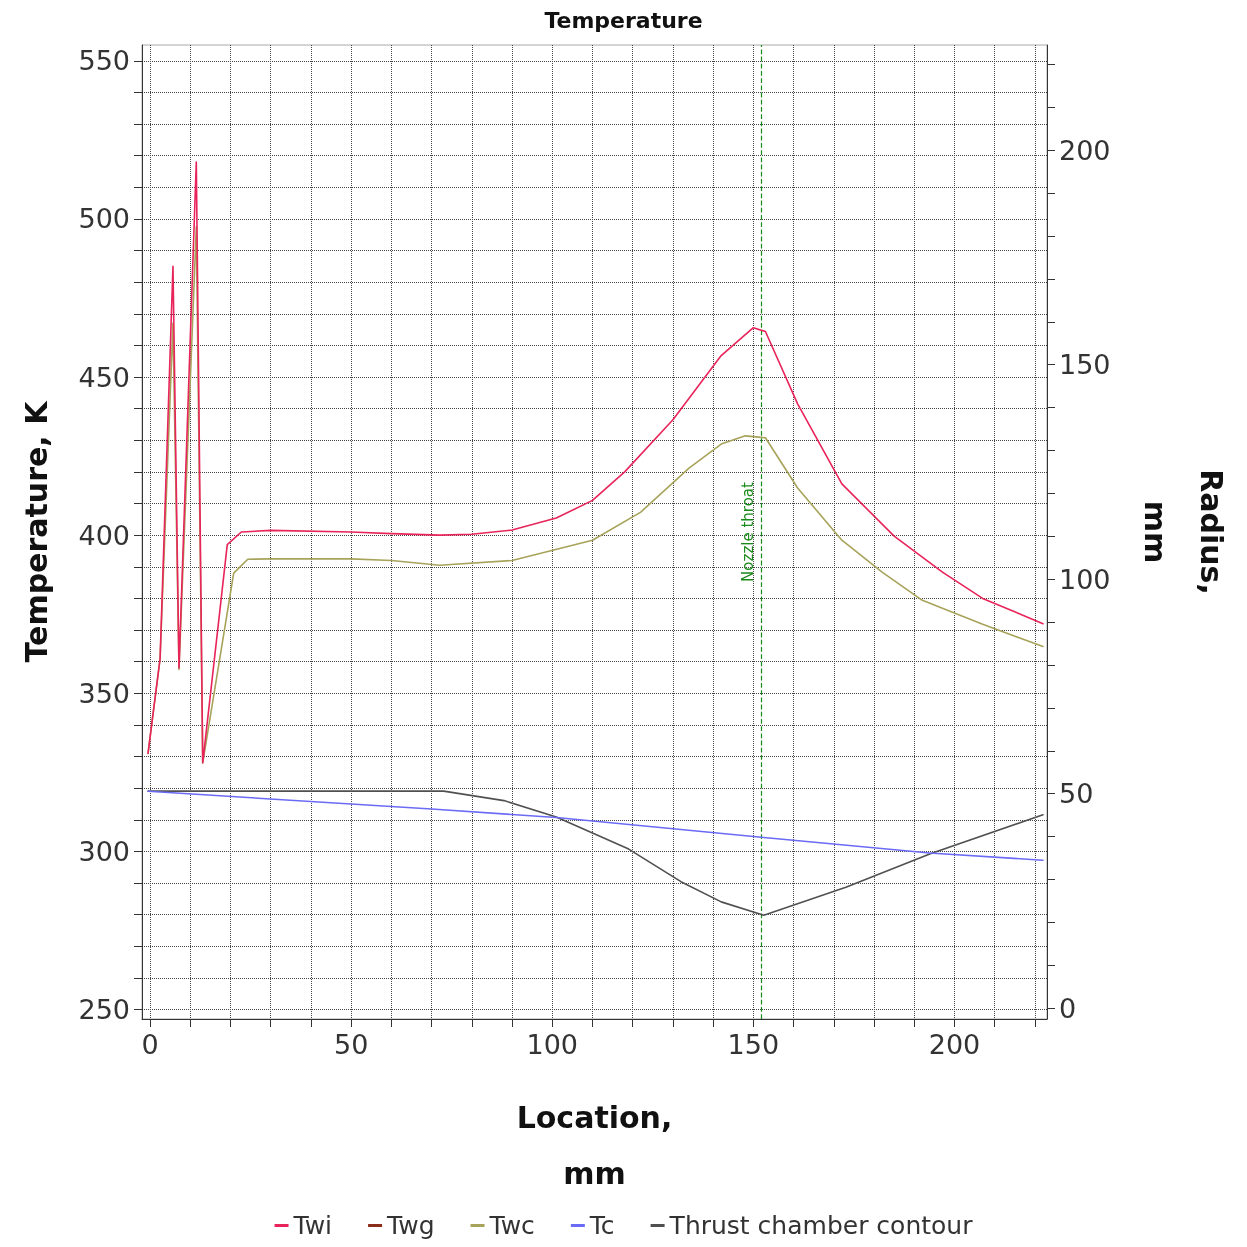  I want to click on y-tick-label: 350, so click(104, 693).